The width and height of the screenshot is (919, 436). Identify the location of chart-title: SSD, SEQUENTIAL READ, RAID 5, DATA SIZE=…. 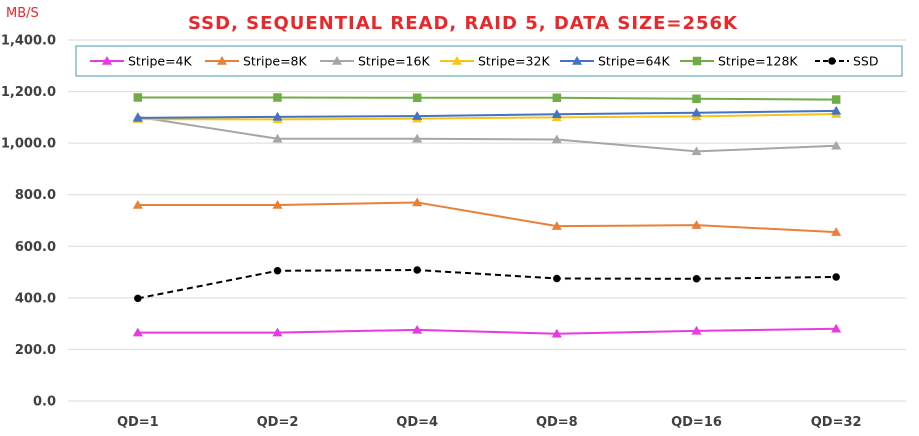
(463, 23).